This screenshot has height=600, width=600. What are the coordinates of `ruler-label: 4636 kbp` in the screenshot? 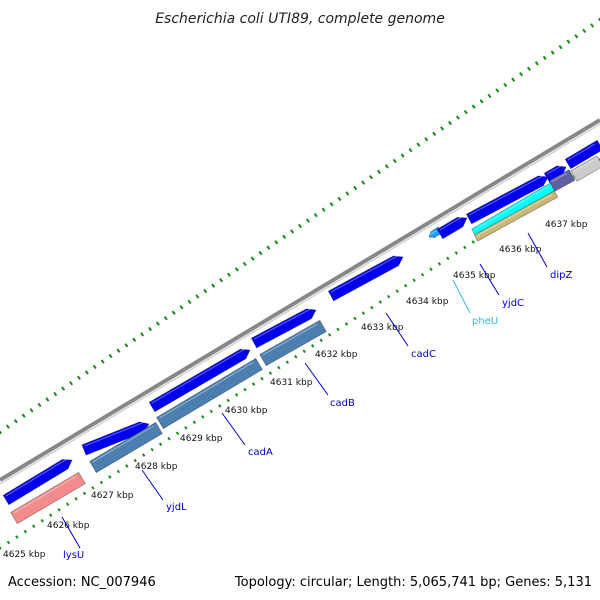 It's located at (520, 250).